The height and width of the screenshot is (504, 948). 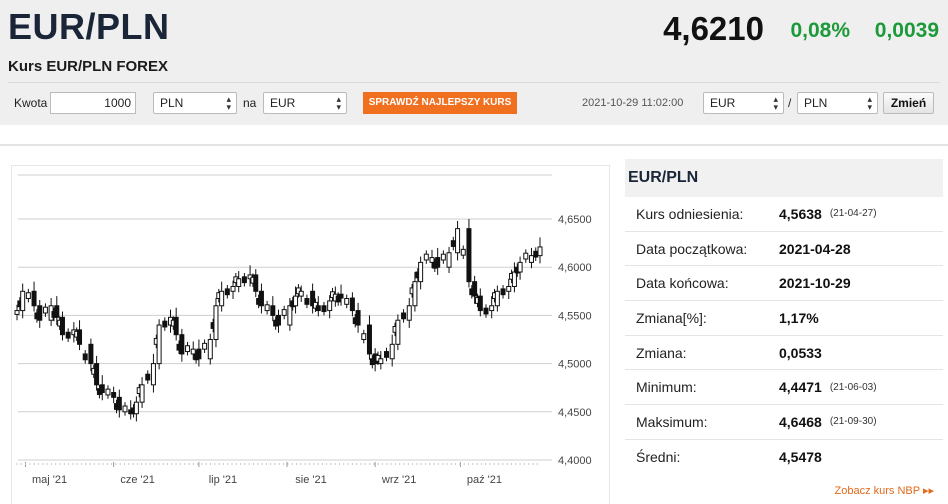 I want to click on stats-row: Średni: 4,5478, so click(x=784, y=457).